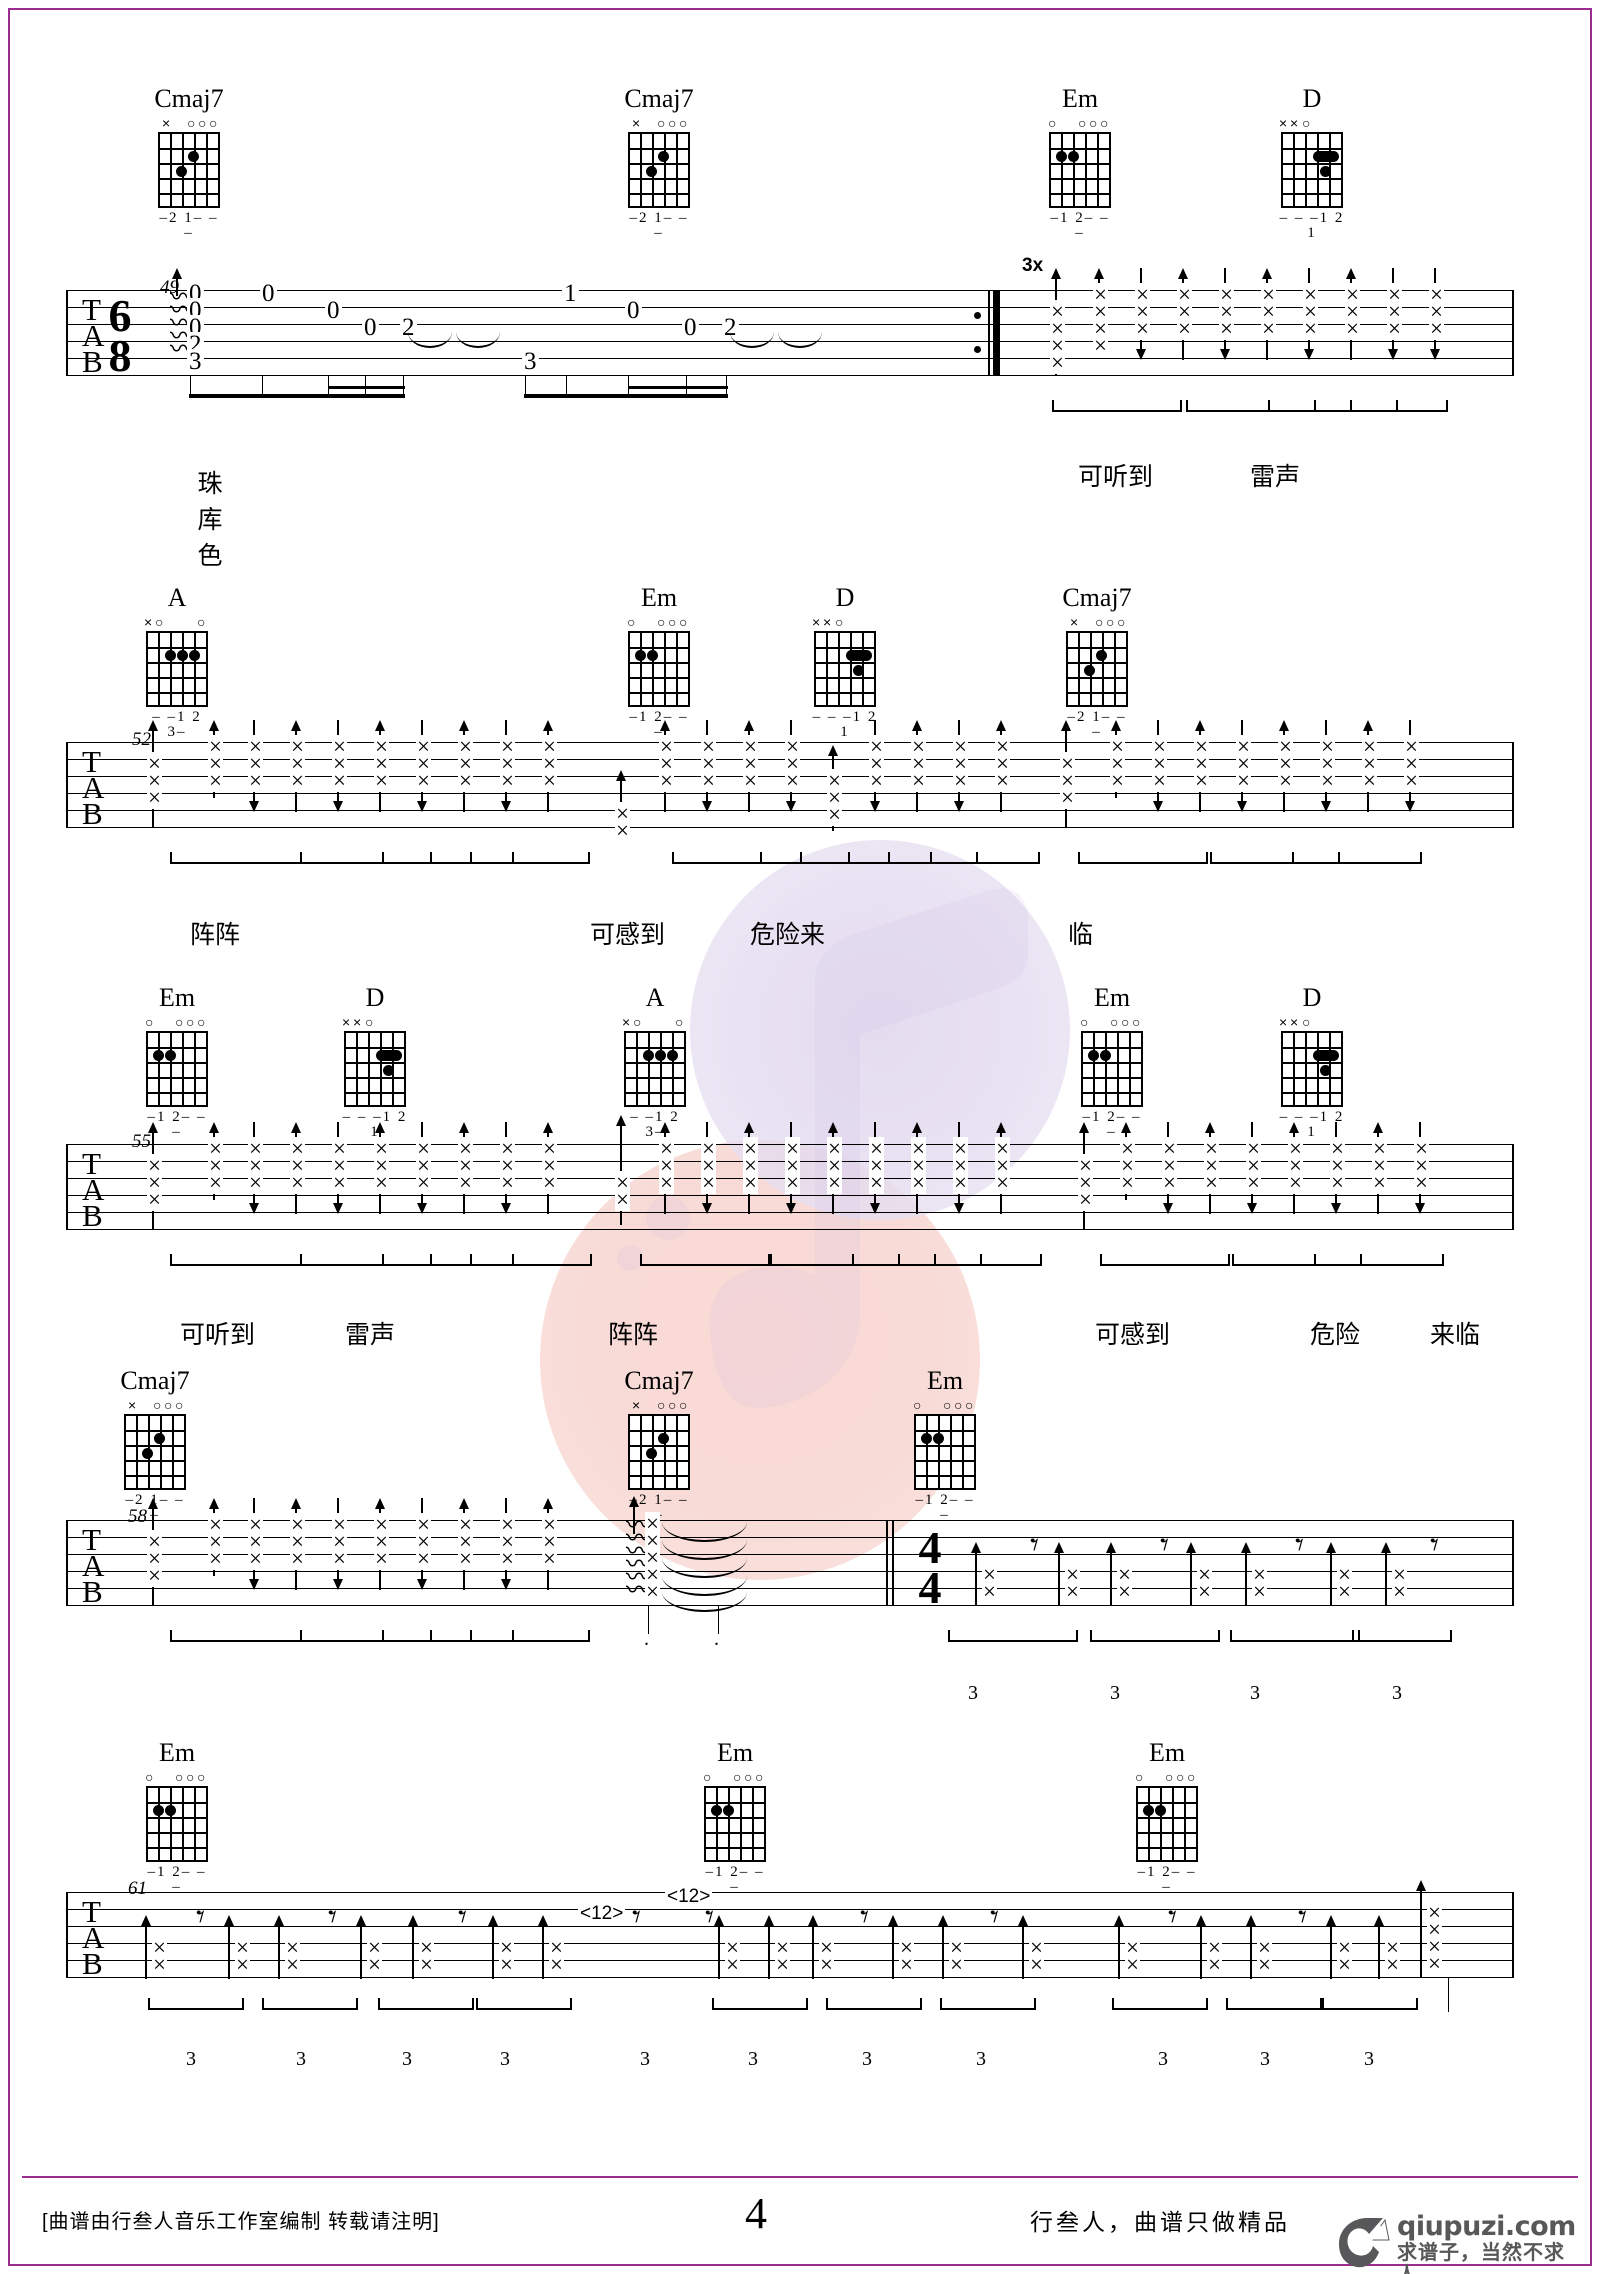 The height and width of the screenshot is (2274, 1600). What do you see at coordinates (120, 335) in the screenshot?
I see `time-signature-6-8: 6 8` at bounding box center [120, 335].